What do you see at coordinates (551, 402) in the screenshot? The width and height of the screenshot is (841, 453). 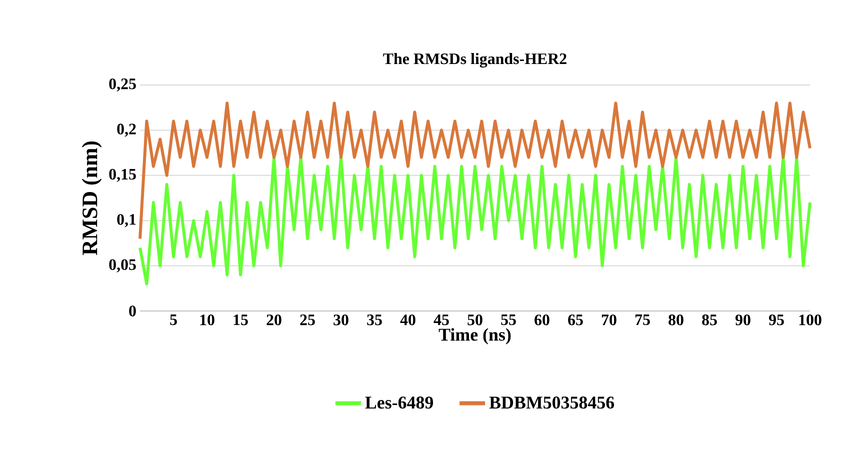 I see `legend-label: BDBM50358456` at bounding box center [551, 402].